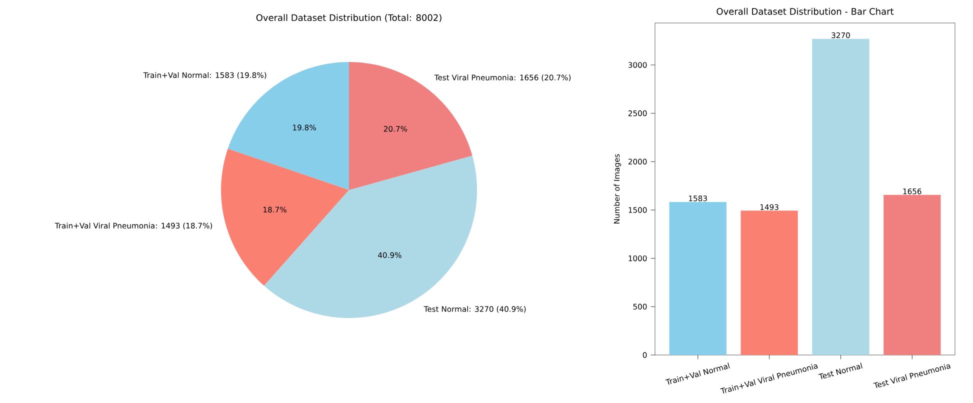 This screenshot has width=973, height=403. Describe the element at coordinates (805, 11) in the screenshot. I see `chart-title: Overall Dataset Distribution - Bar Chart` at that location.